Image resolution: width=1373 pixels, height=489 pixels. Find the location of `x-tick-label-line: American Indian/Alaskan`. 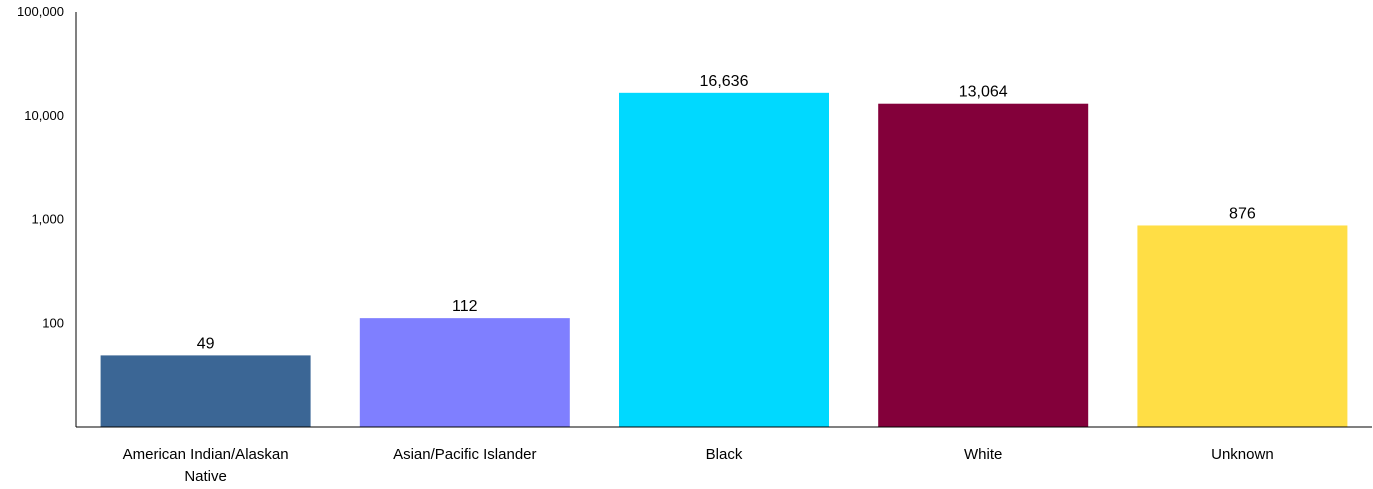

x-tick-label-line: American Indian/Alaskan is located at coordinates (206, 454).